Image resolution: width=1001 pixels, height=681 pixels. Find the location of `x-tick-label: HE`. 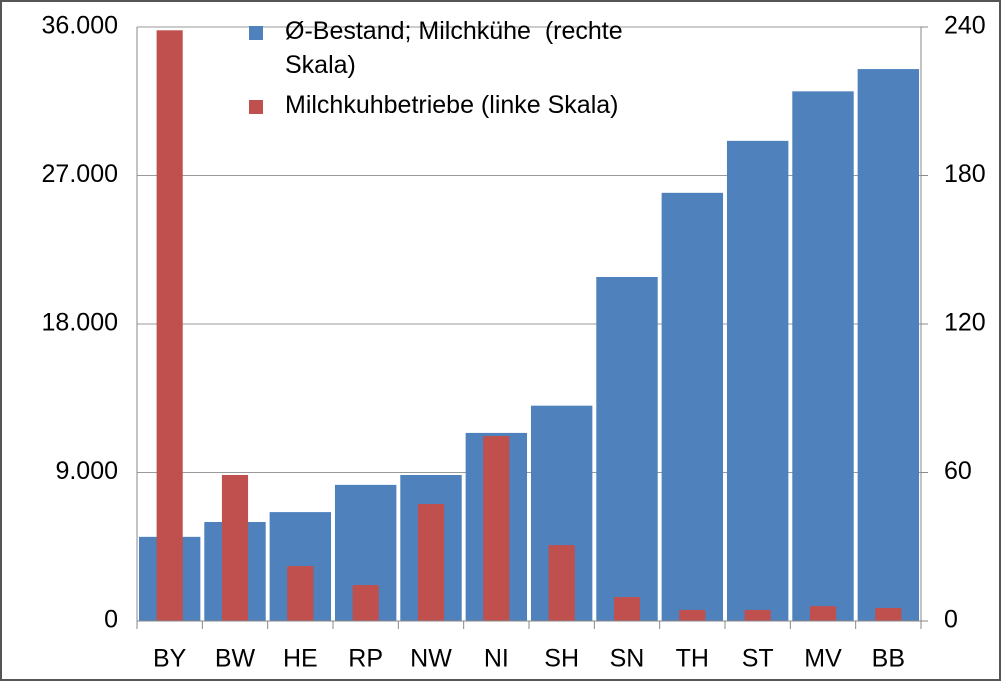

x-tick-label: HE is located at coordinates (300, 659).